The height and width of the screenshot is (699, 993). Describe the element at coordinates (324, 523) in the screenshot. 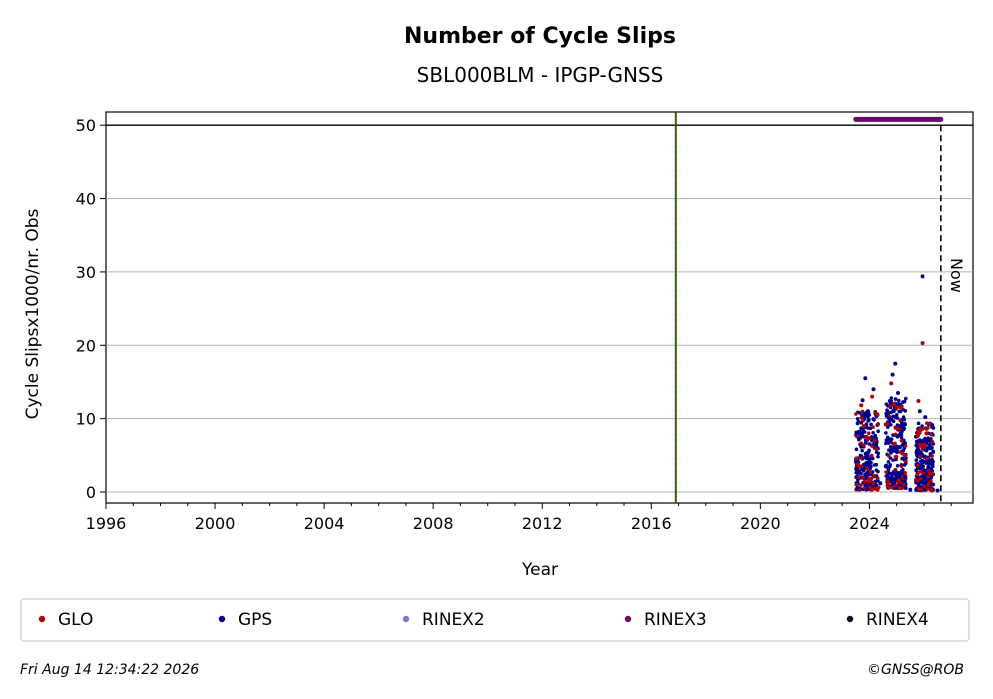

I see `x-tick-label: 2004` at that location.